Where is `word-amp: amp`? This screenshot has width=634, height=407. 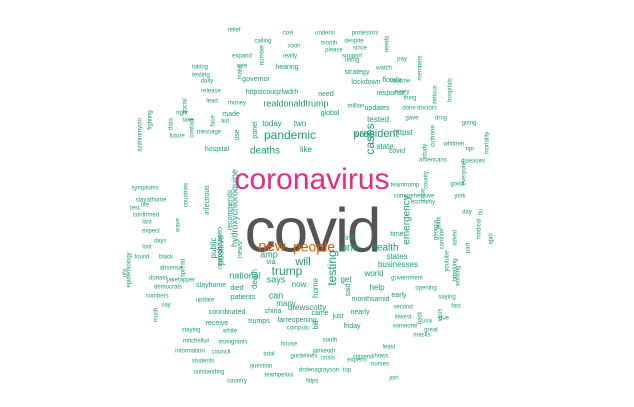
word-amp: amp is located at coordinates (269, 254).